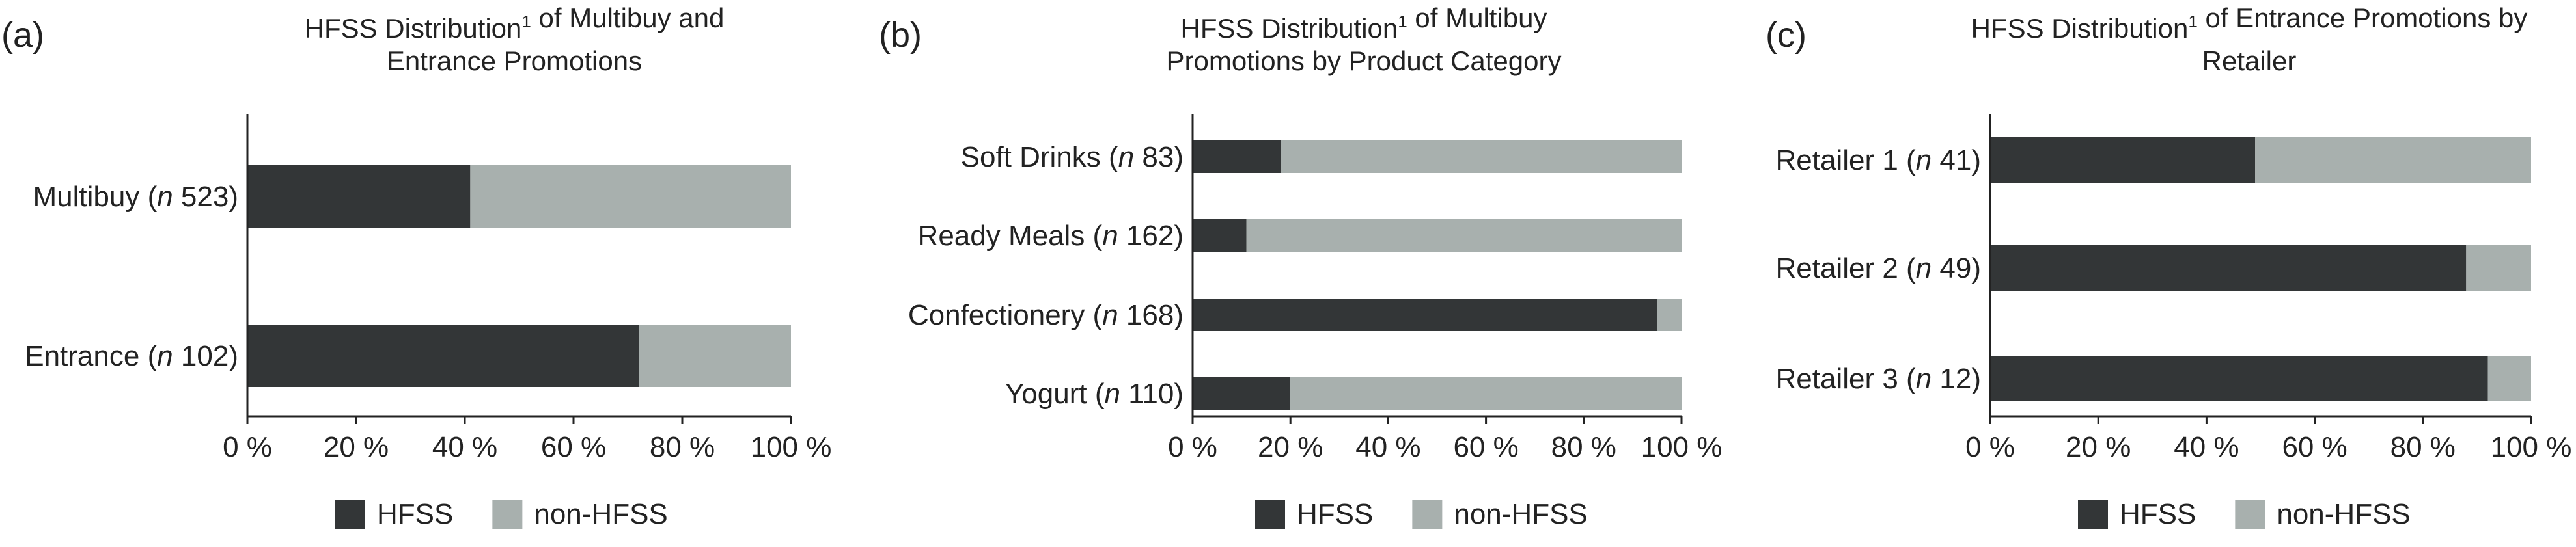  I want to click on category-label-retailer-2-n-49: Retailer 2 (n 49), so click(1879, 268).